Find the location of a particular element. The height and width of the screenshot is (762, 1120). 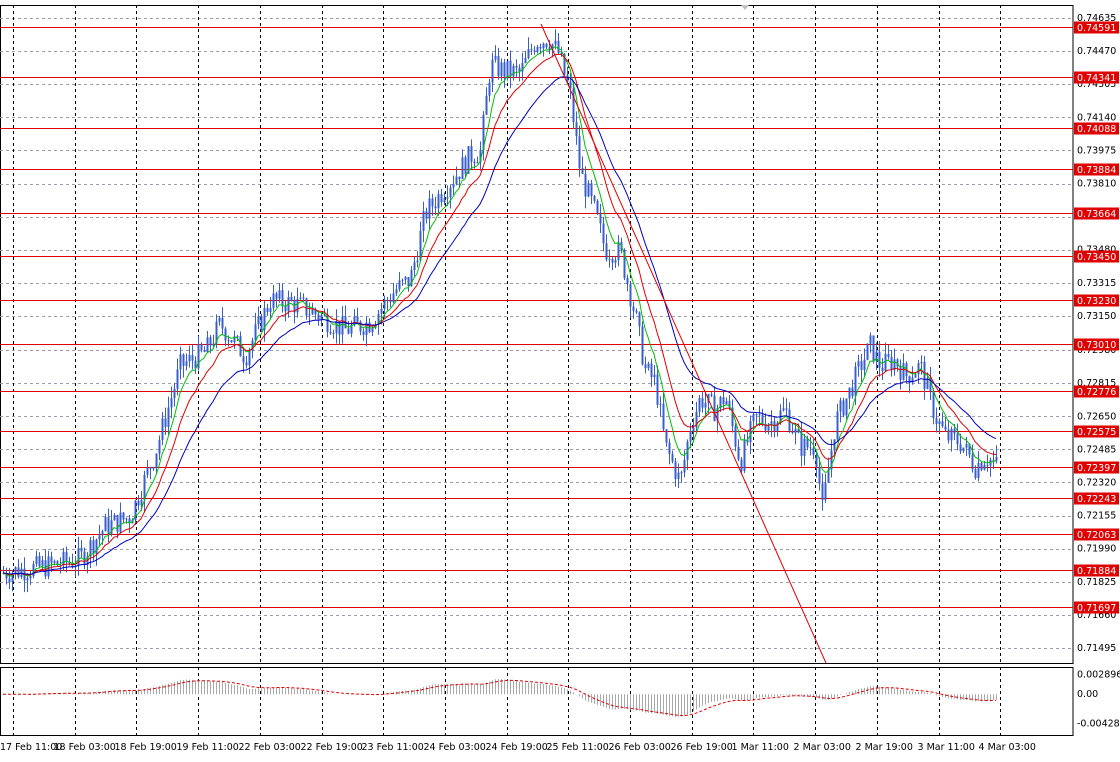

price-tick-label: 0.74635 is located at coordinates (1096, 18).